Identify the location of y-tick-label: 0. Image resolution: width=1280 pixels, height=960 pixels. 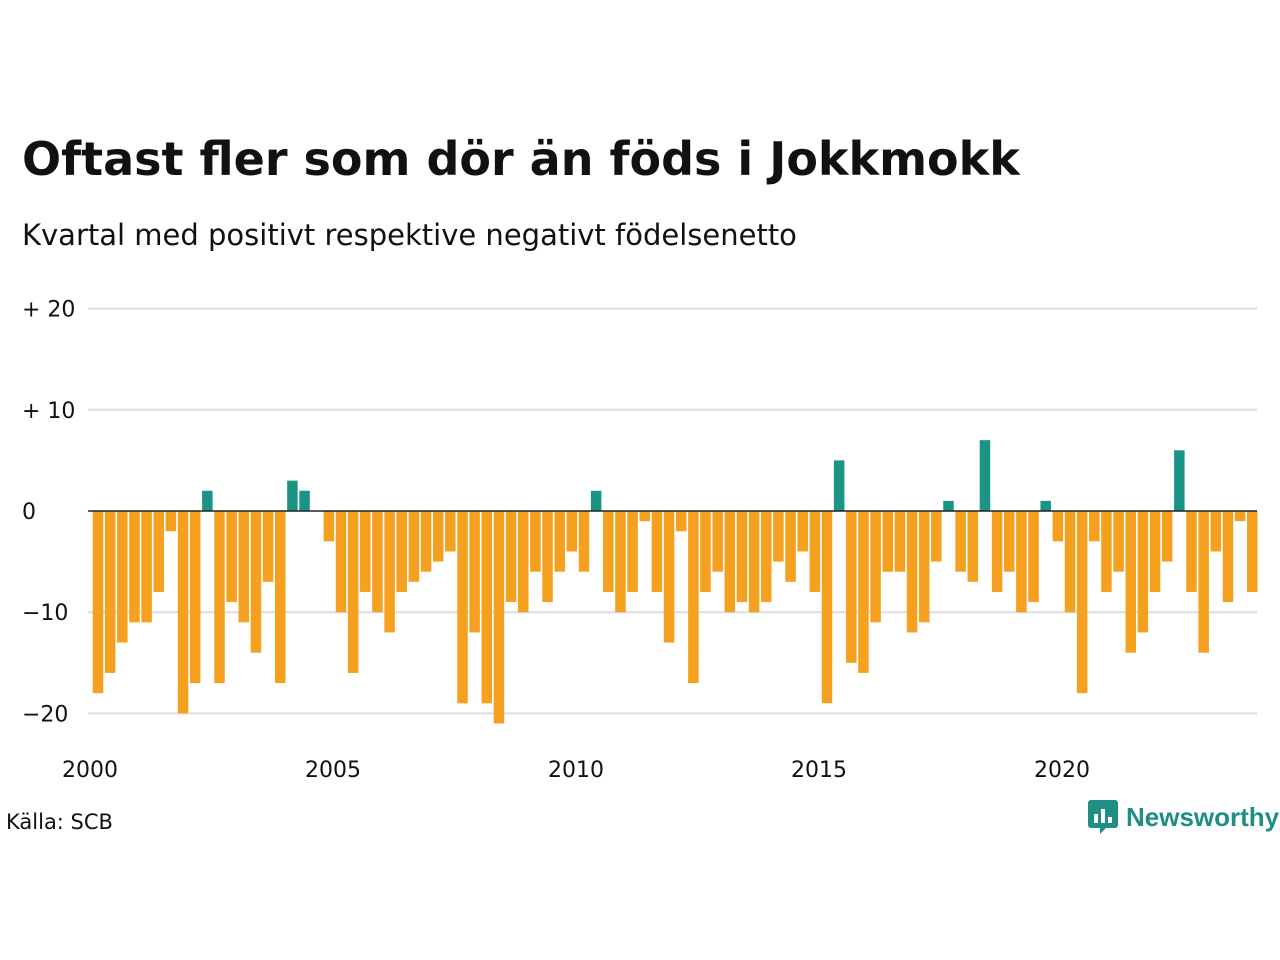
(29, 512).